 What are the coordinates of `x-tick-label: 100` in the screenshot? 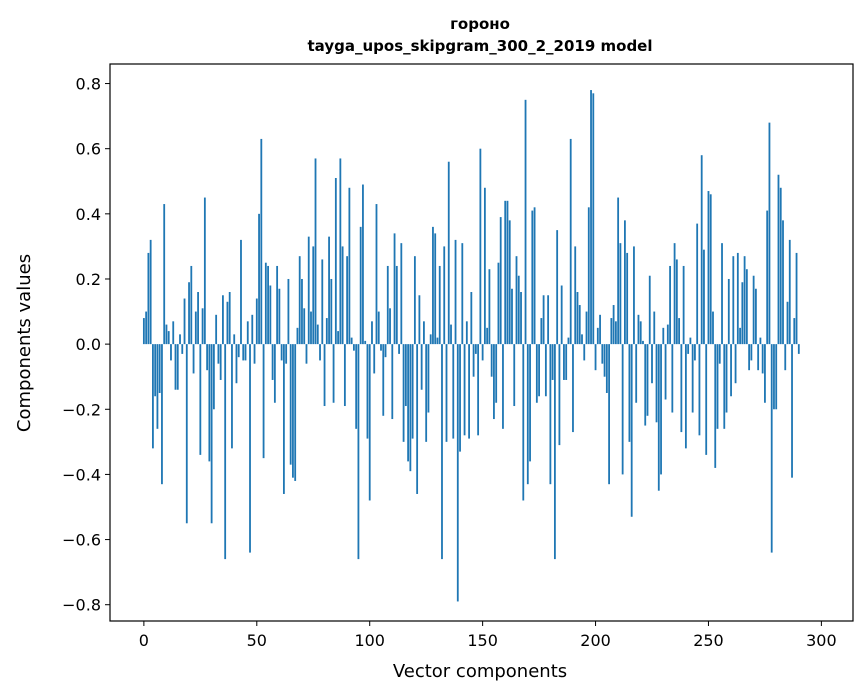 It's located at (369, 640).